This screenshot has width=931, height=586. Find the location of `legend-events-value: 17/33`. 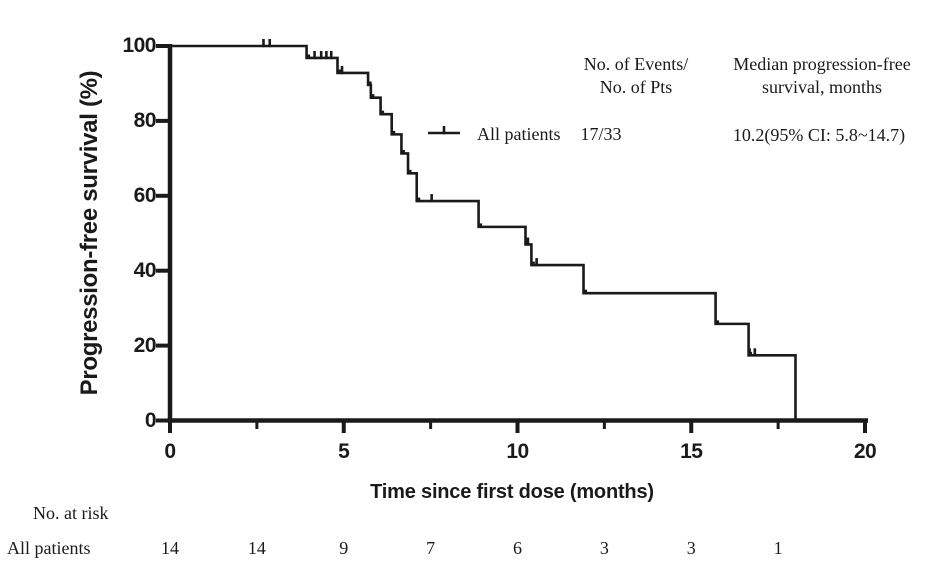

legend-events-value: 17/33 is located at coordinates (601, 134).